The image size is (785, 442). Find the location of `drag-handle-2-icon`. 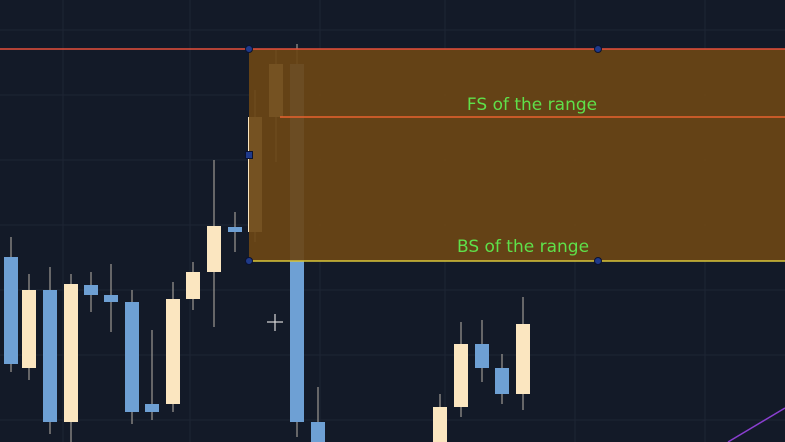

drag-handle-2-icon is located at coordinates (249, 261).